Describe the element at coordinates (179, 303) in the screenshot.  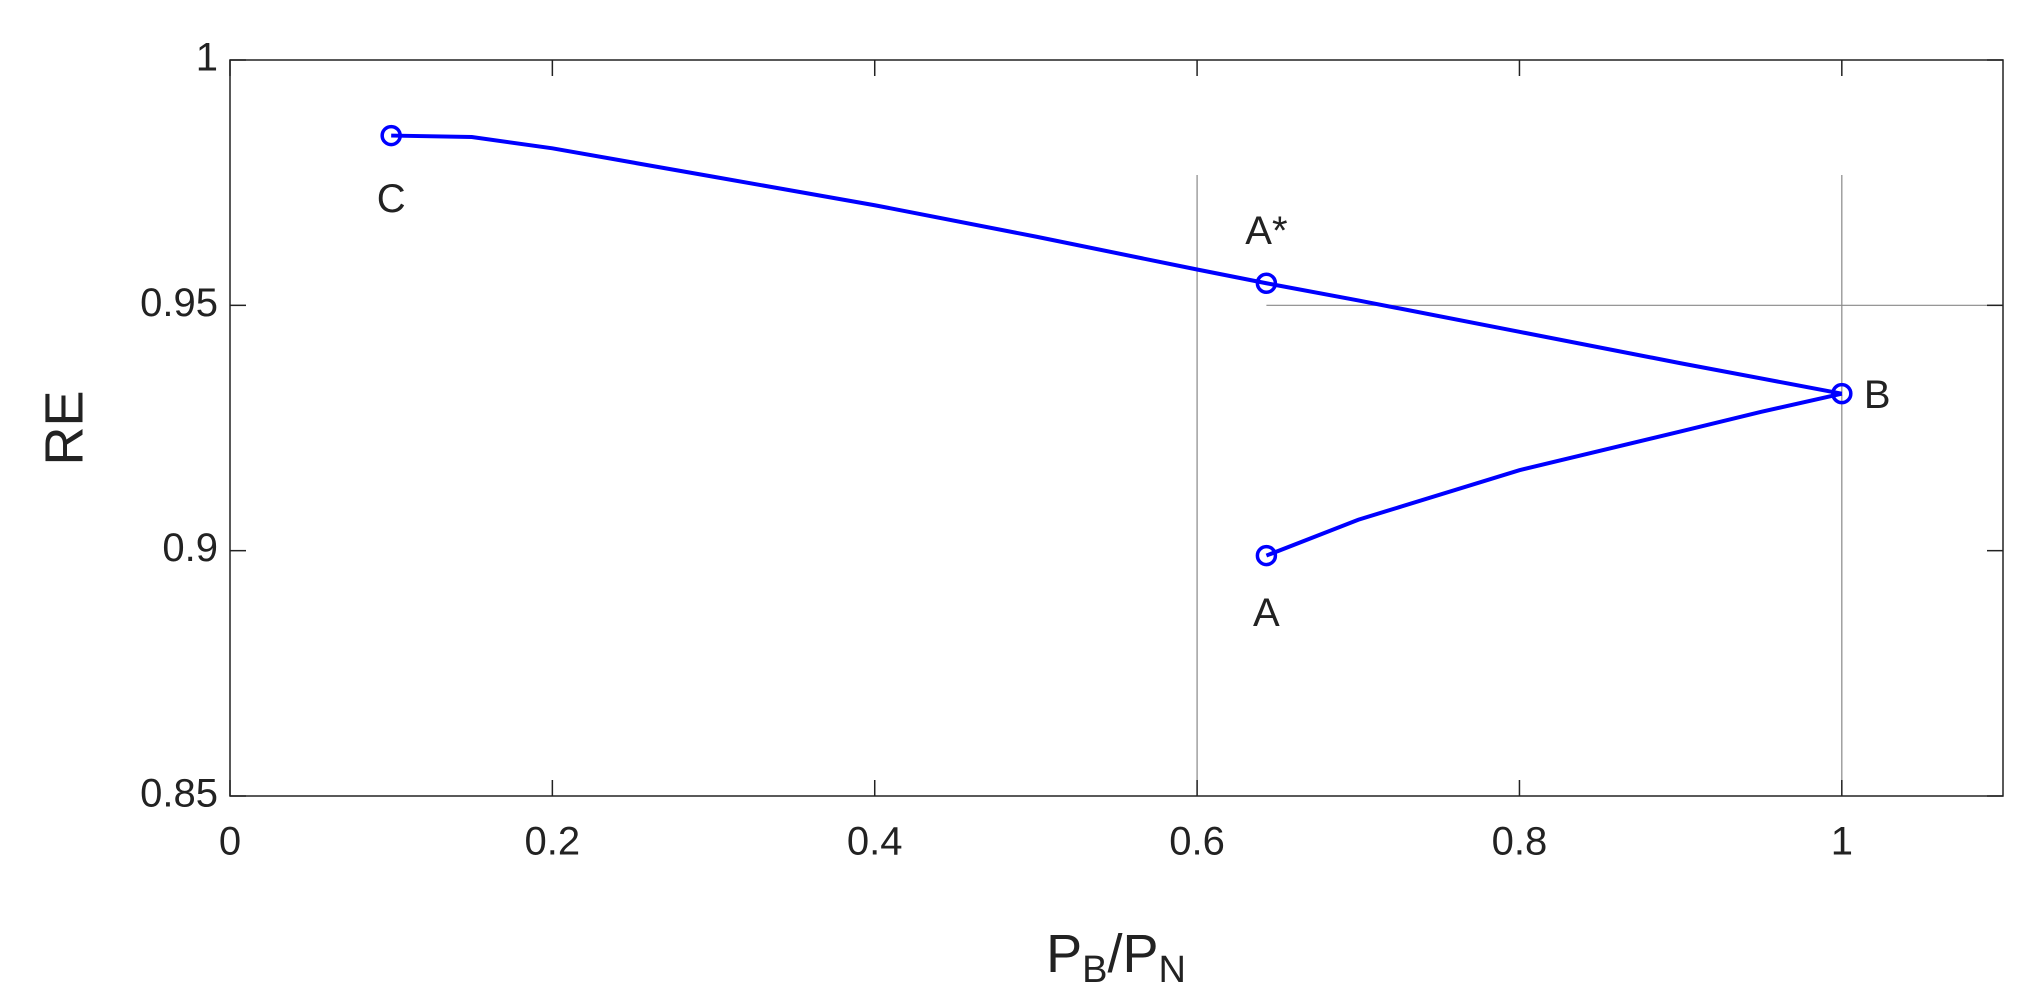
I see `y-tick-label: 0.95` at that location.